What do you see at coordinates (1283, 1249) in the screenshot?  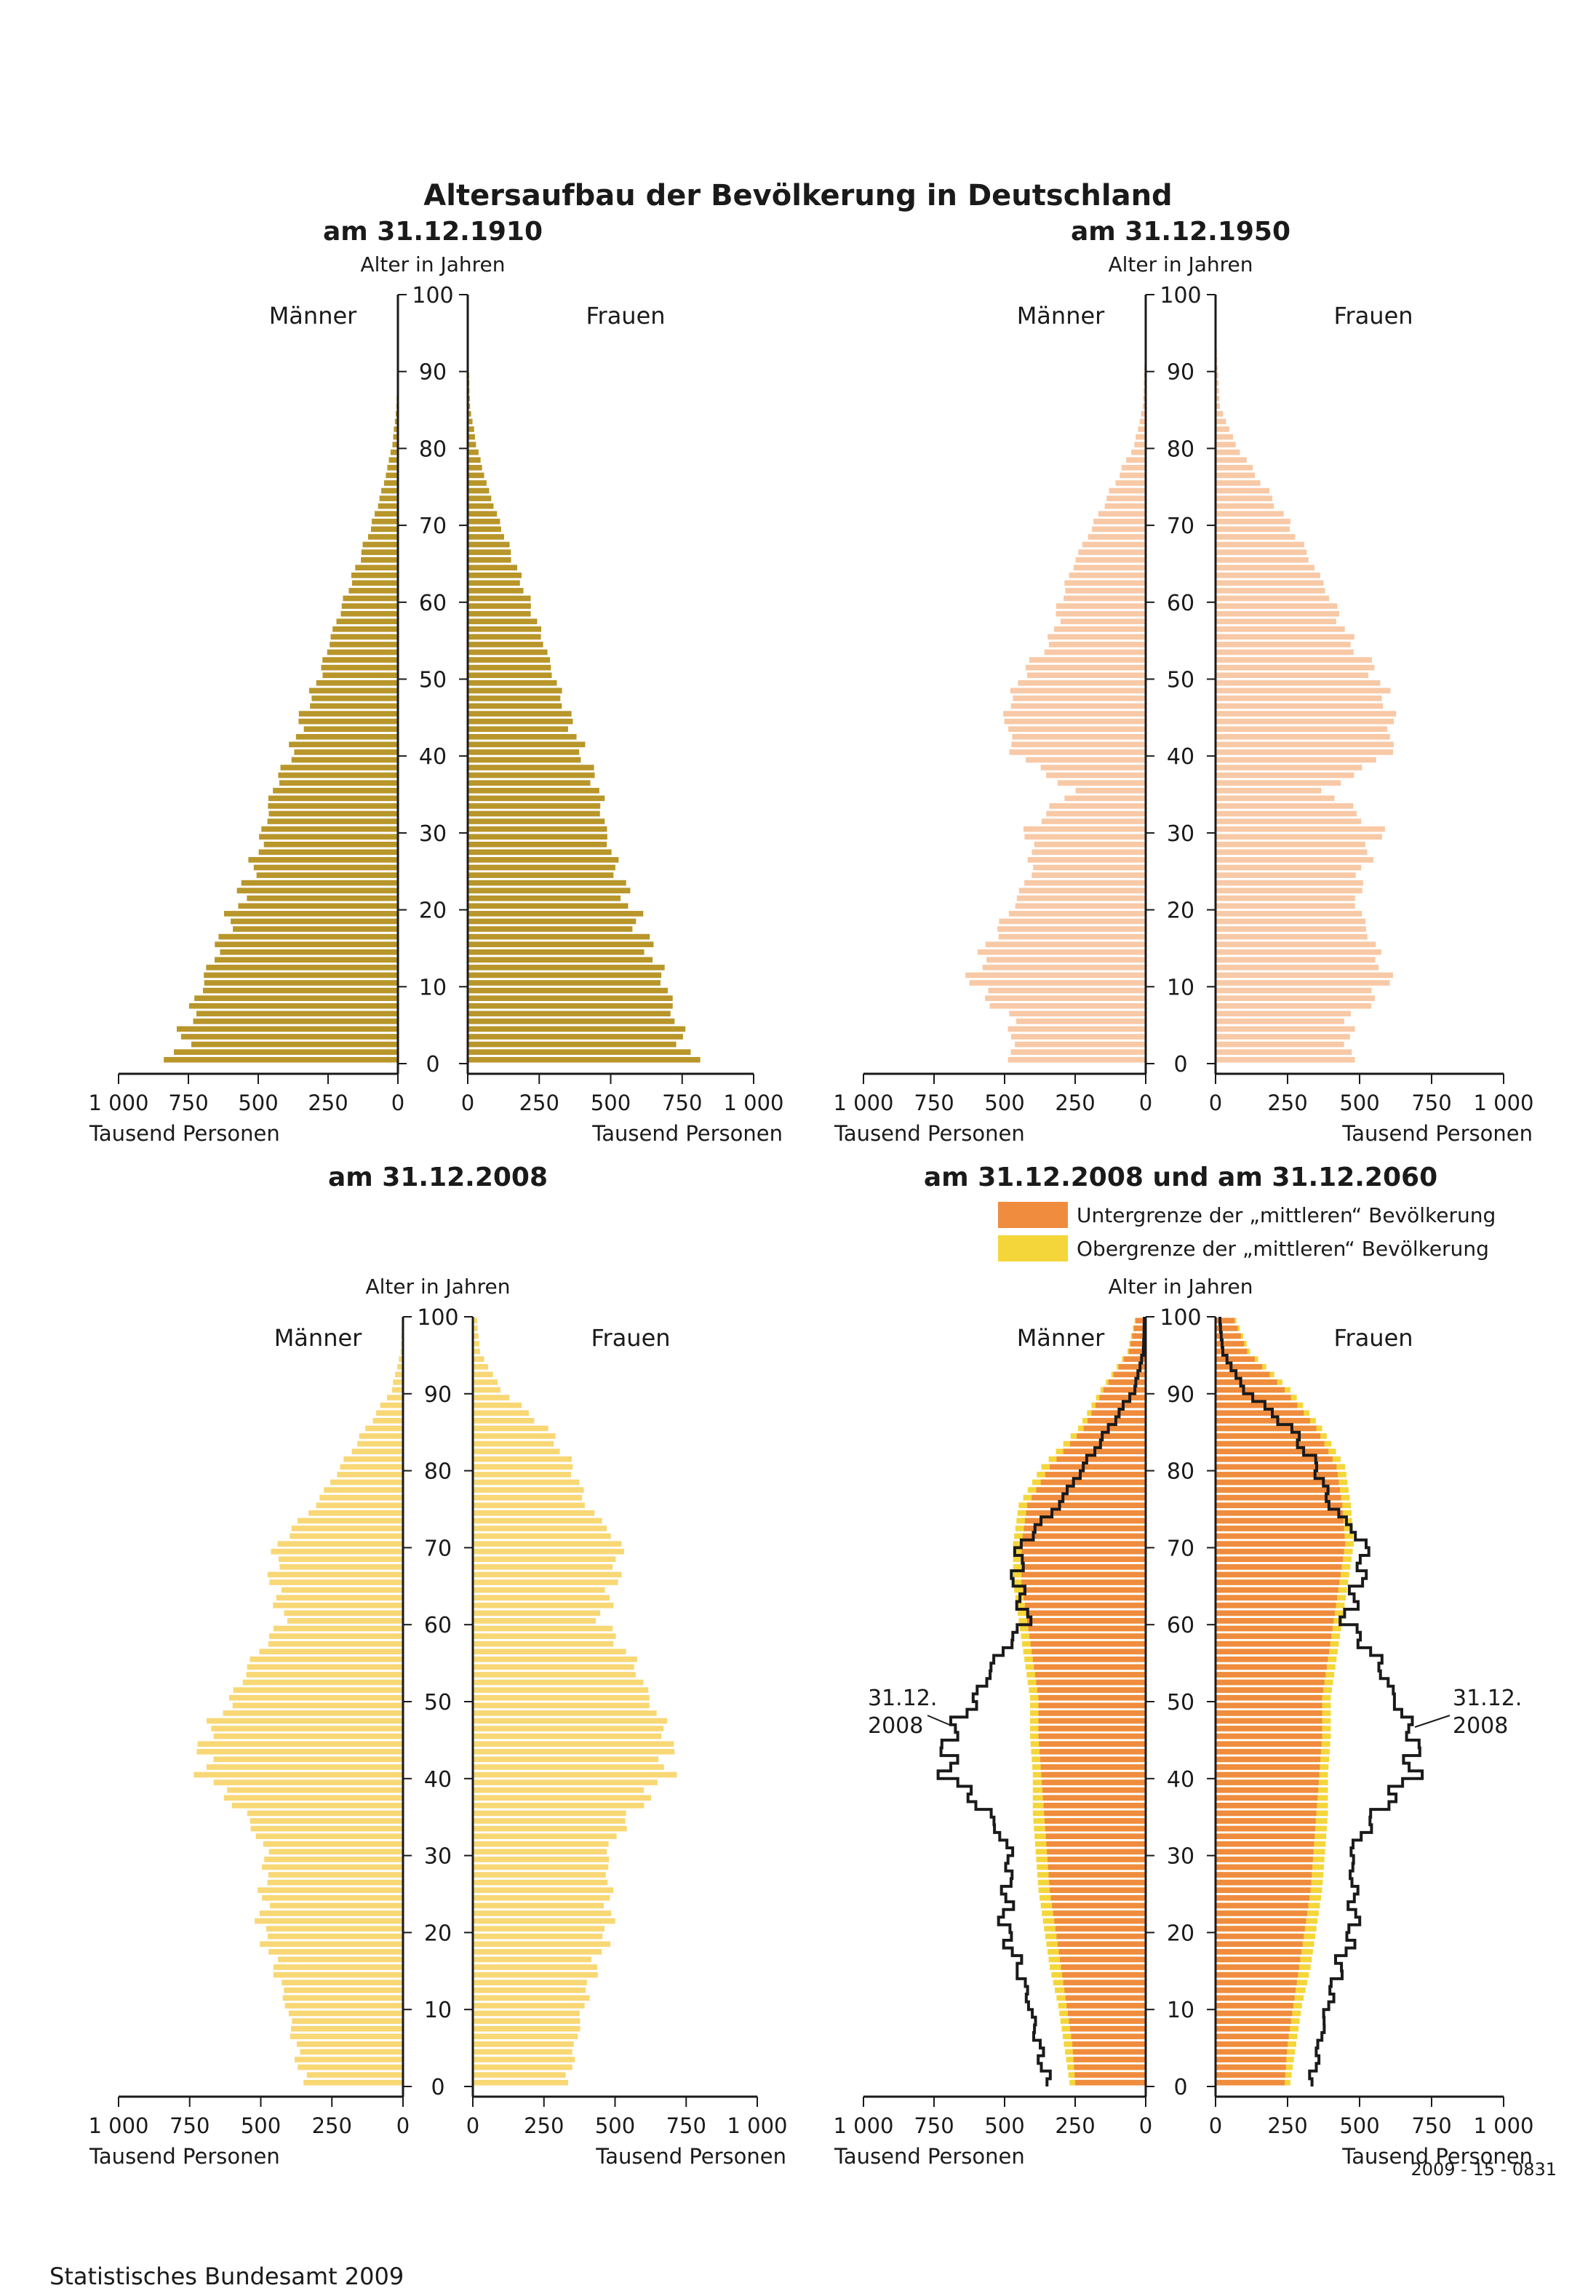 I see `legend-label-upper: Obergrenze der „mittleren“ Bevölkerung` at bounding box center [1283, 1249].